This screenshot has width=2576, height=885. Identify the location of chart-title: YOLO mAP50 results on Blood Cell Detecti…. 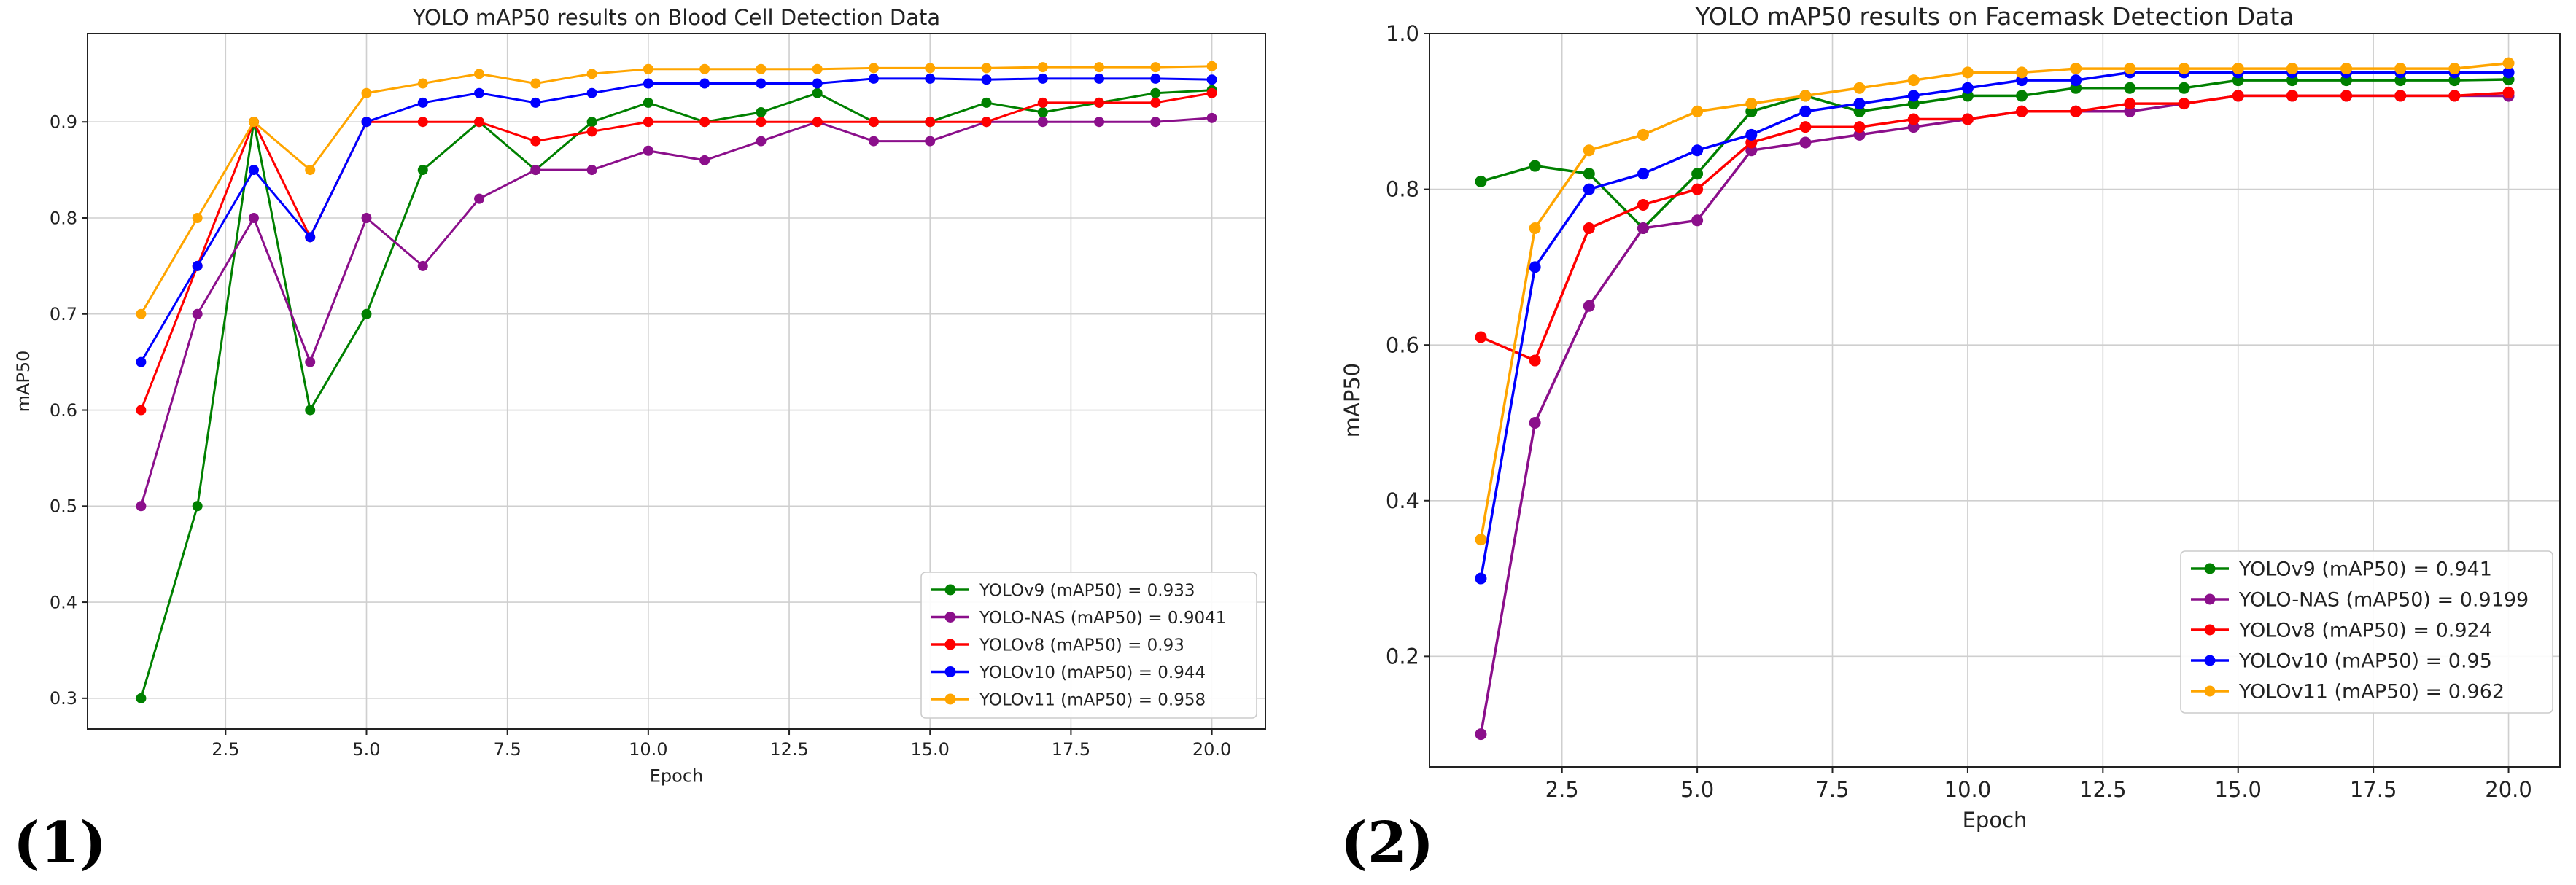
(676, 17).